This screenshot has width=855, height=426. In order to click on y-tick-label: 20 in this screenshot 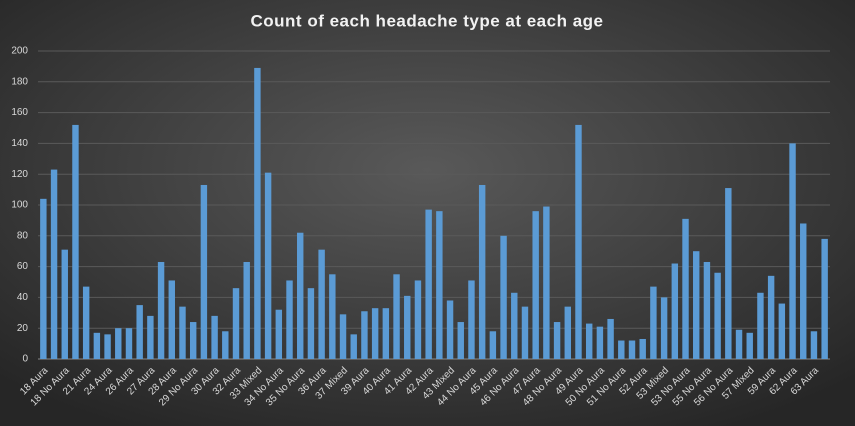, I will do `click(23, 328)`.